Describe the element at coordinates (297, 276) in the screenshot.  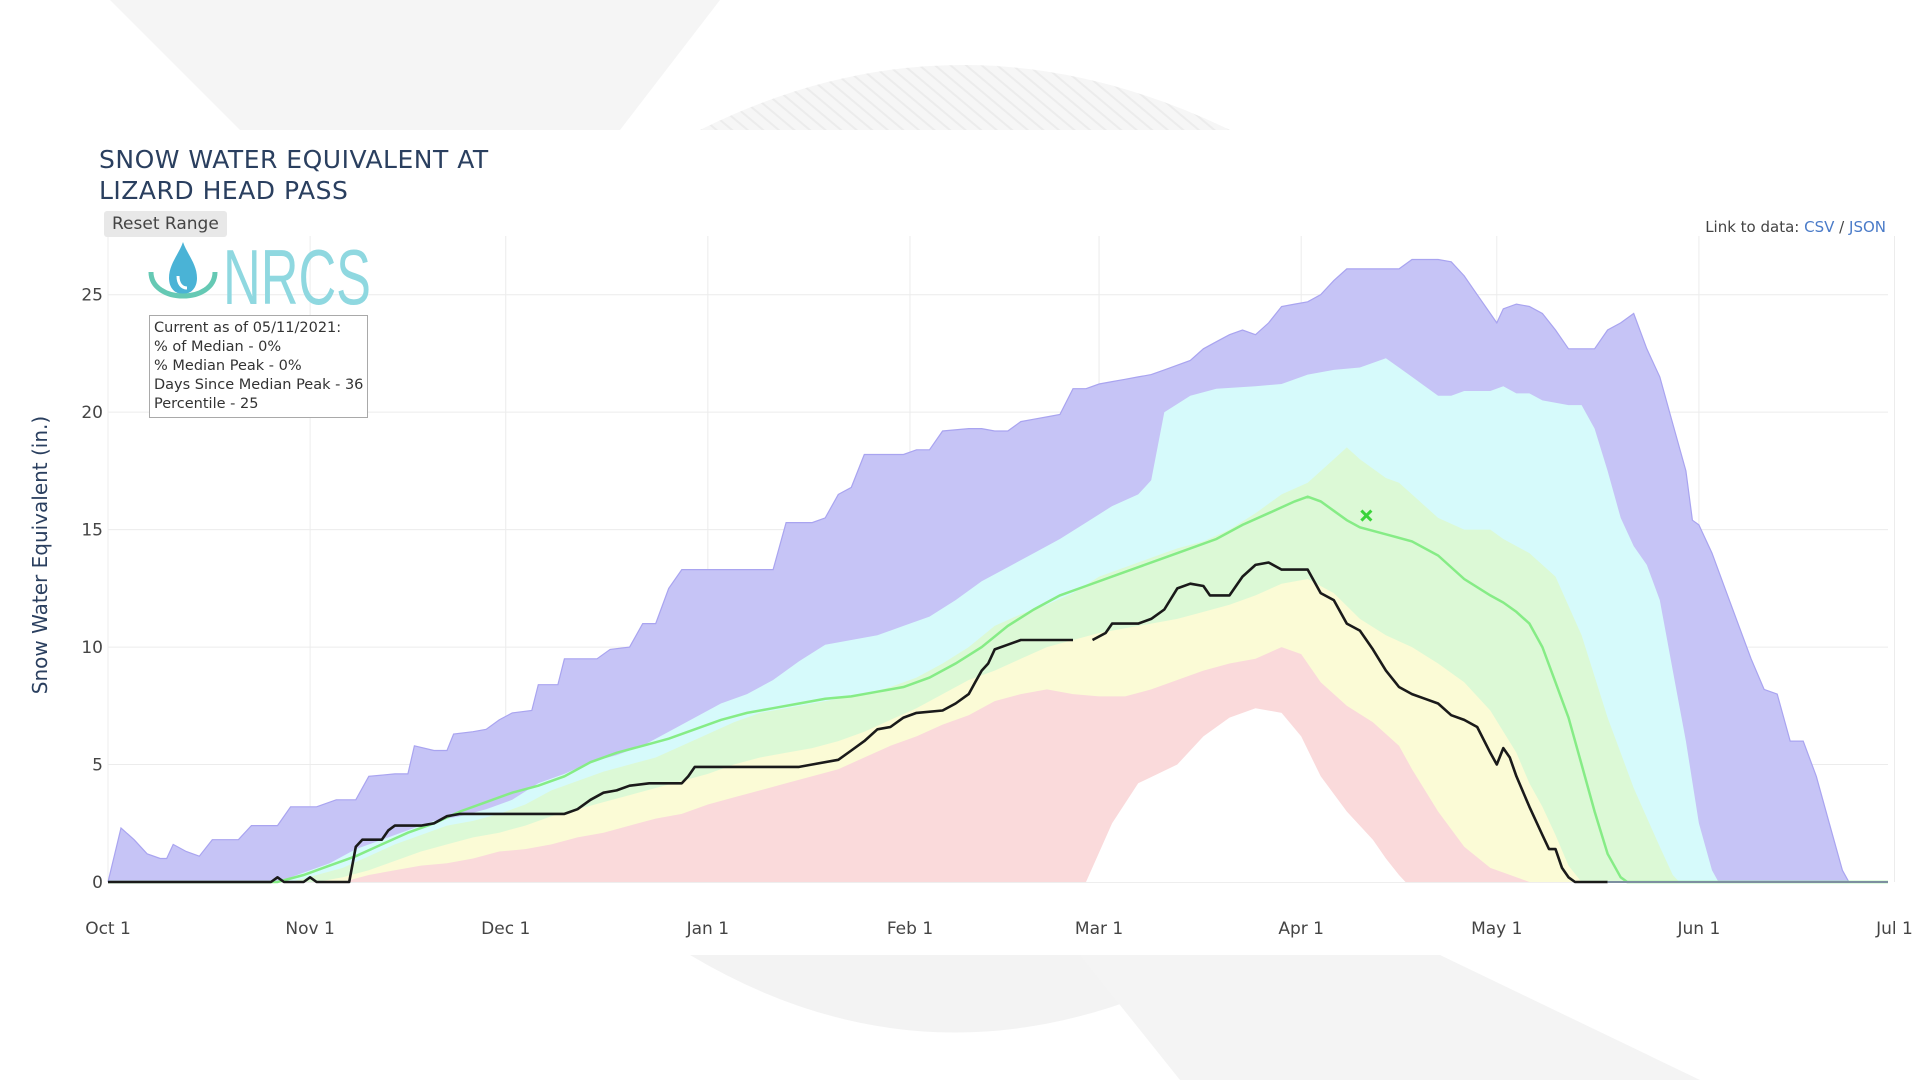
I see `logo-text: NRCS` at that location.